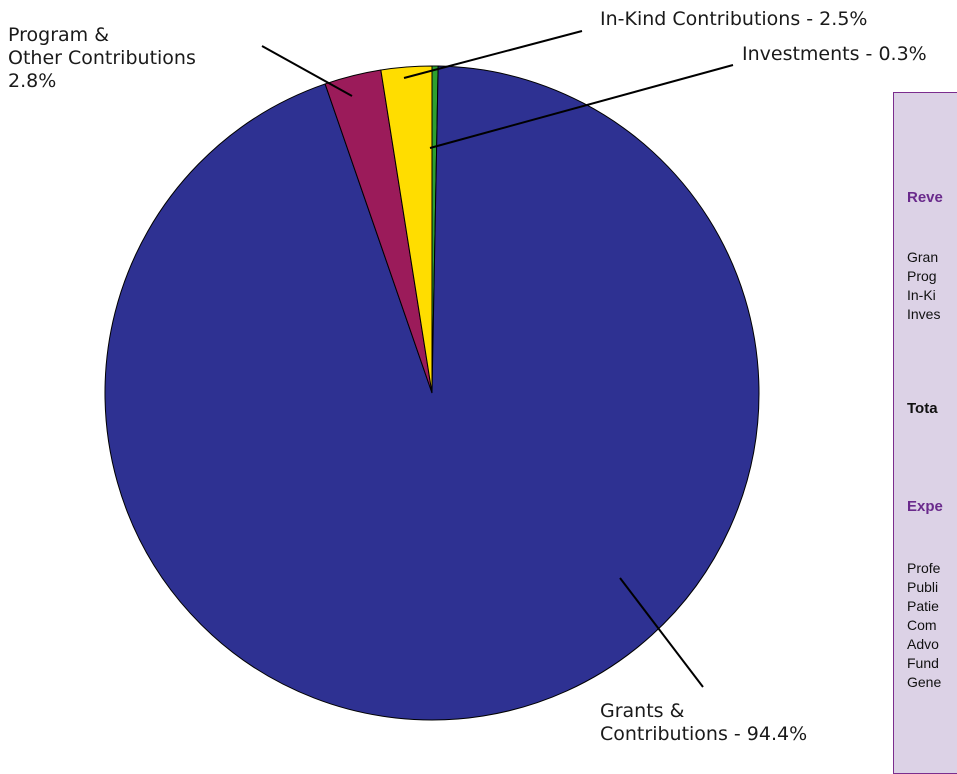 The width and height of the screenshot is (957, 774). What do you see at coordinates (734, 19) in the screenshot?
I see `label-in-kind-contributions: In-Kind Contributions - 2.5%` at bounding box center [734, 19].